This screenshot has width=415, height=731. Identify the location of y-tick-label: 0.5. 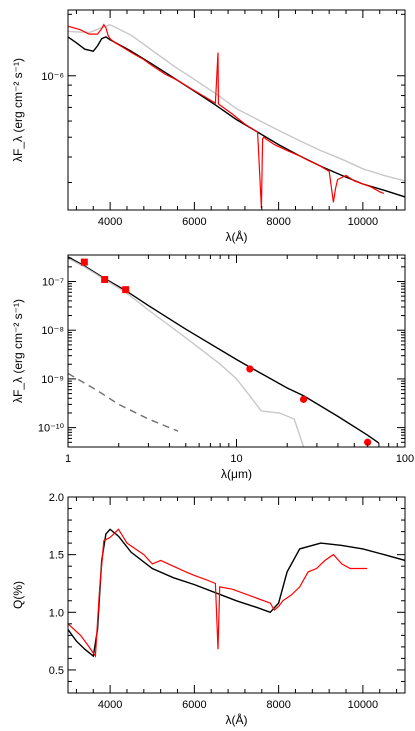
(56, 671).